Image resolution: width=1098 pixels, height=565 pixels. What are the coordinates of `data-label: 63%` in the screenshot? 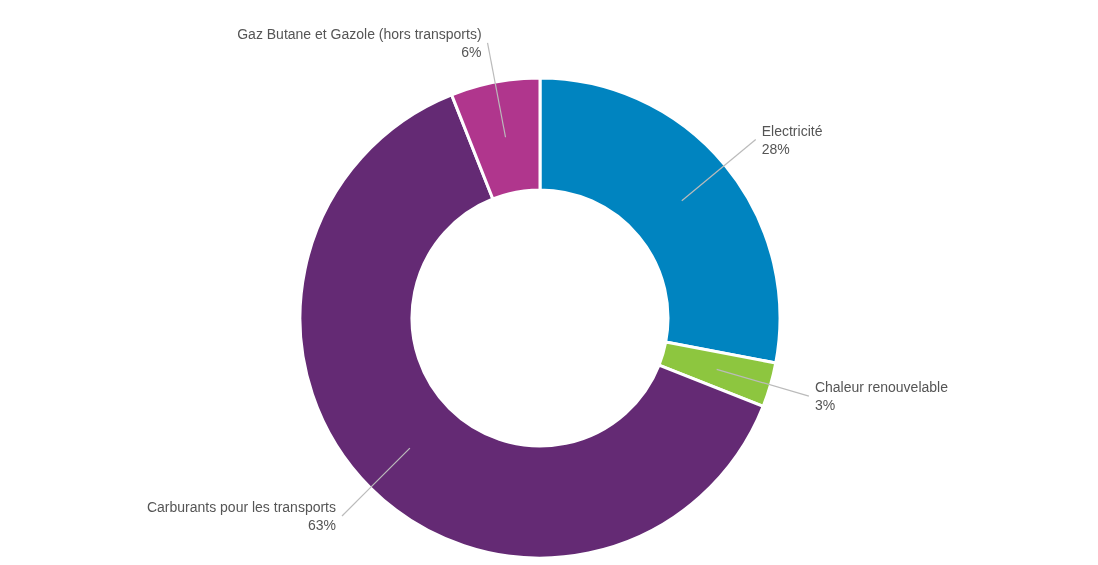 It's located at (322, 524).